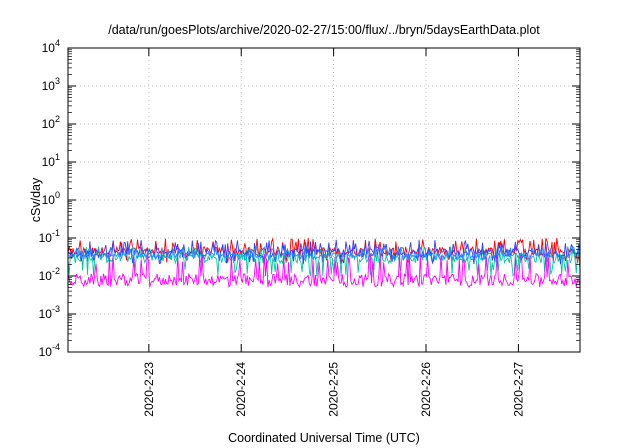 This screenshot has width=640, height=448. Describe the element at coordinates (49, 274) in the screenshot. I see `y-tick-label: 10⁻²` at that location.